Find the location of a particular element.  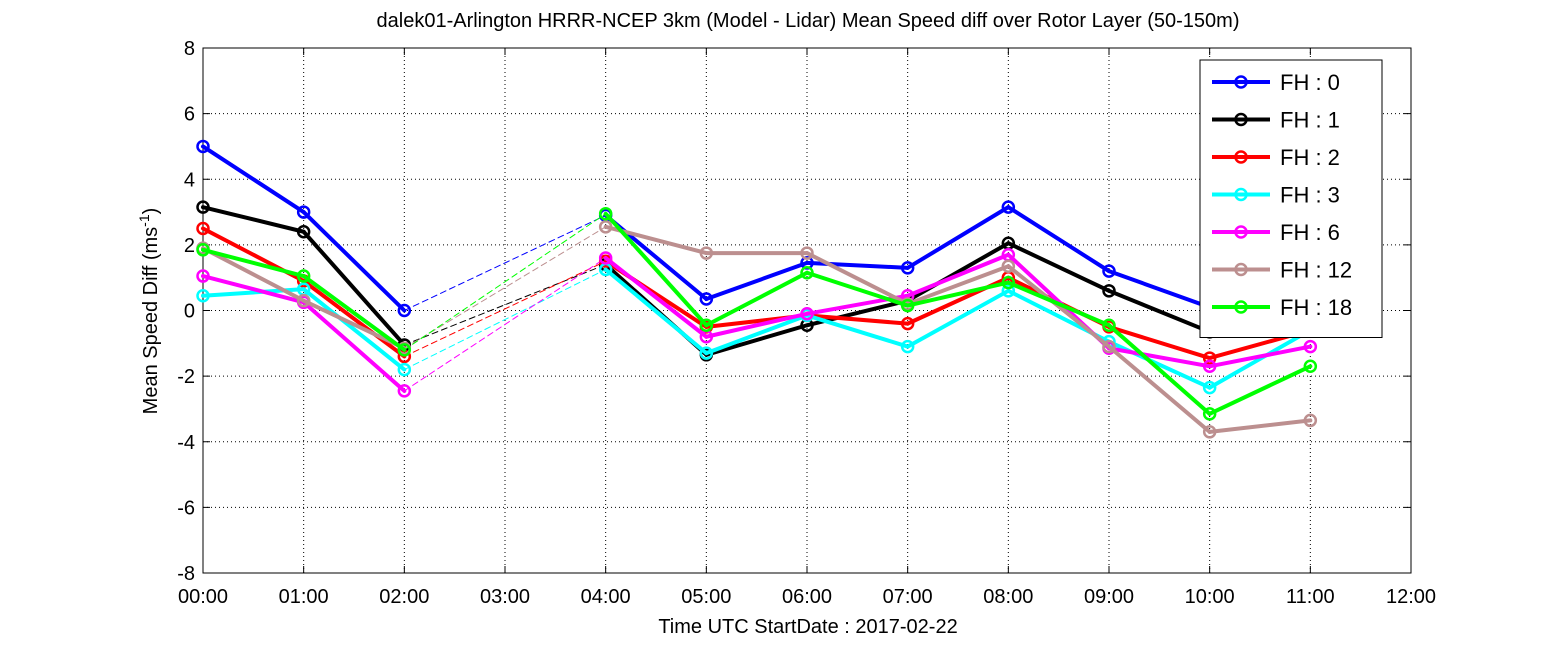

y-tick-label: 2 is located at coordinates (189, 246).